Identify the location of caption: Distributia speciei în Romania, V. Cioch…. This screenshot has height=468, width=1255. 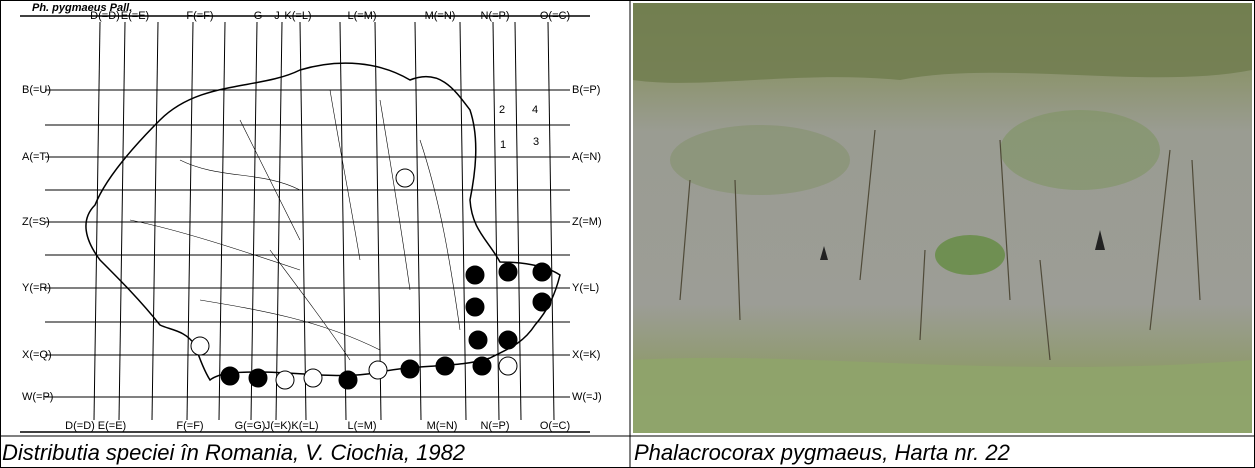
(234, 452).